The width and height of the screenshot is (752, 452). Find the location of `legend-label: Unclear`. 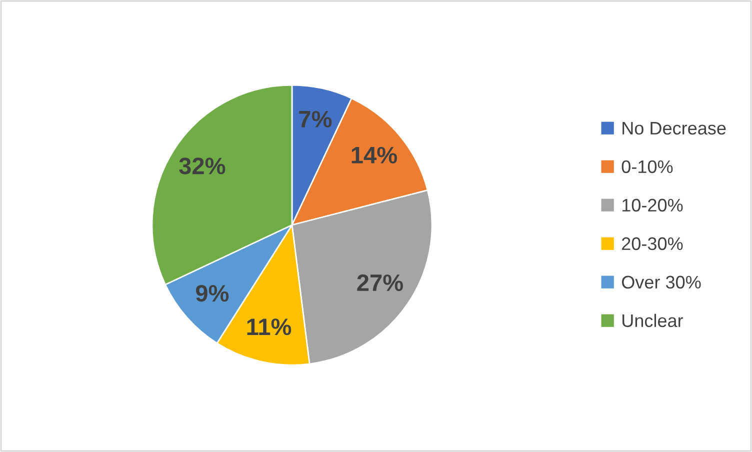

legend-label: Unclear is located at coordinates (653, 321).